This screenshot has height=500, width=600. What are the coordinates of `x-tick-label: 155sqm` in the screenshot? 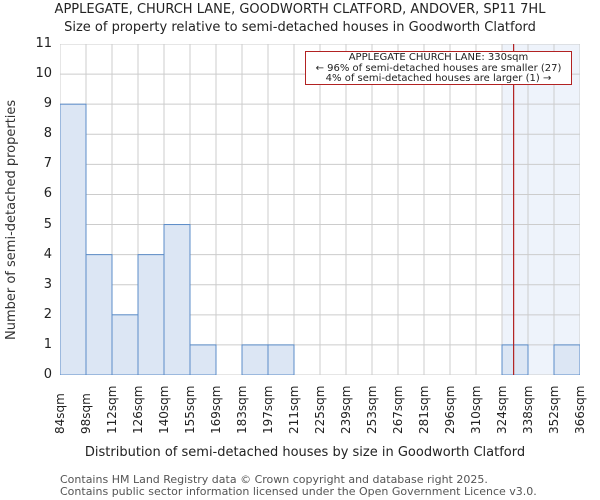 It's located at (190, 409).